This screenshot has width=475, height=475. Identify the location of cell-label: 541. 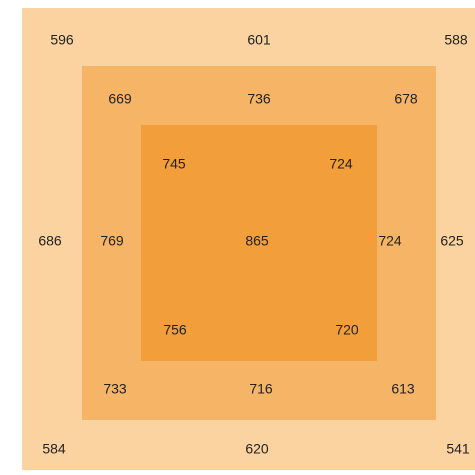
(458, 449).